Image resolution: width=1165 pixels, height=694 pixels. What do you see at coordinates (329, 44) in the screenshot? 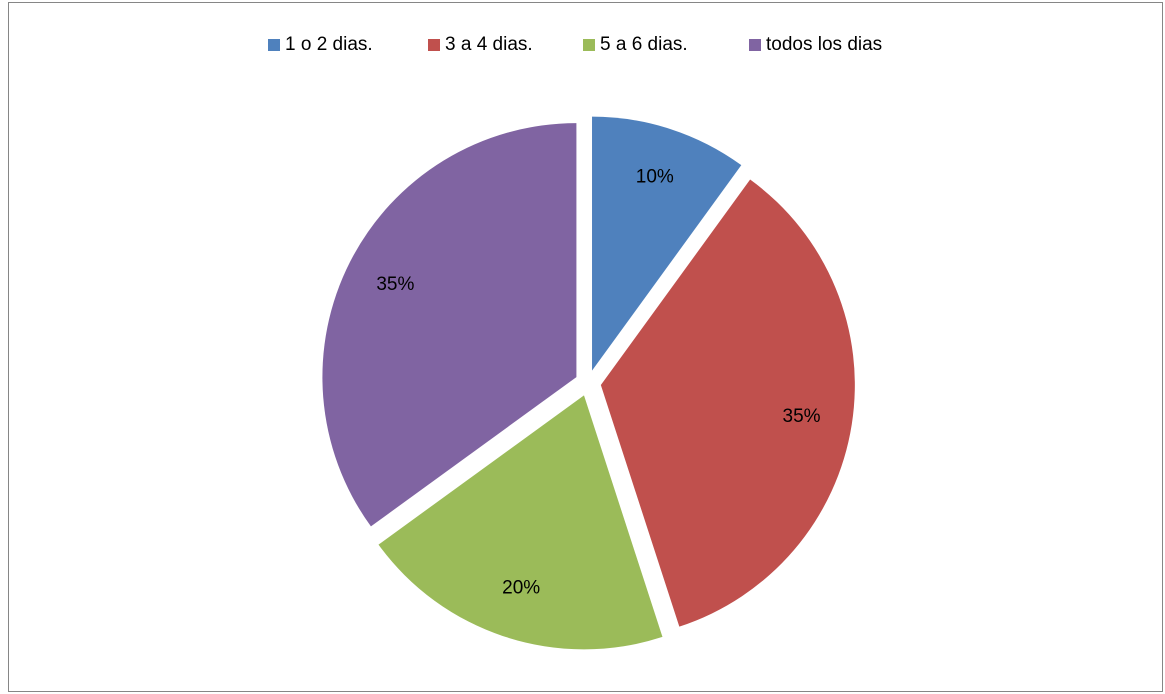
I see `legend-label: 1 o 2 dias.` at bounding box center [329, 44].